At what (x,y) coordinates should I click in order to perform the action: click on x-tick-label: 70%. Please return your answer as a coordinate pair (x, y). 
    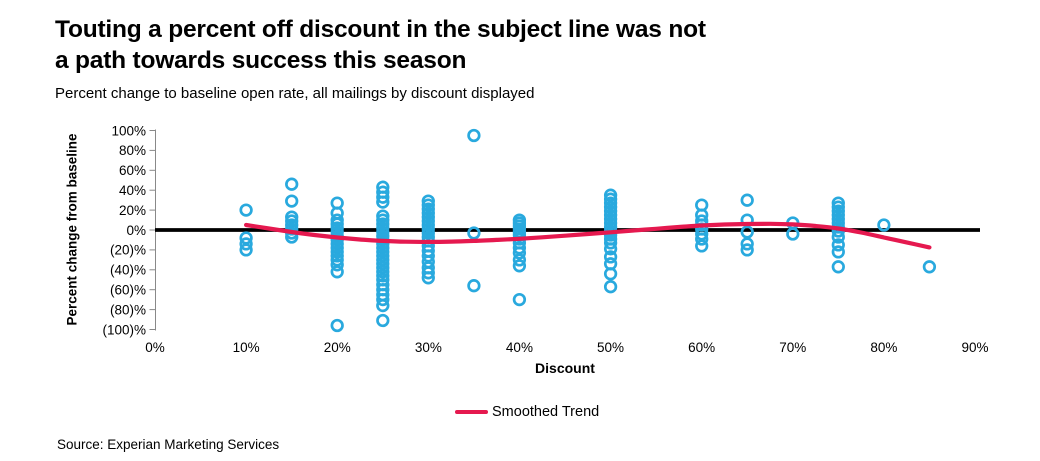
    Looking at the image, I should click on (792, 347).